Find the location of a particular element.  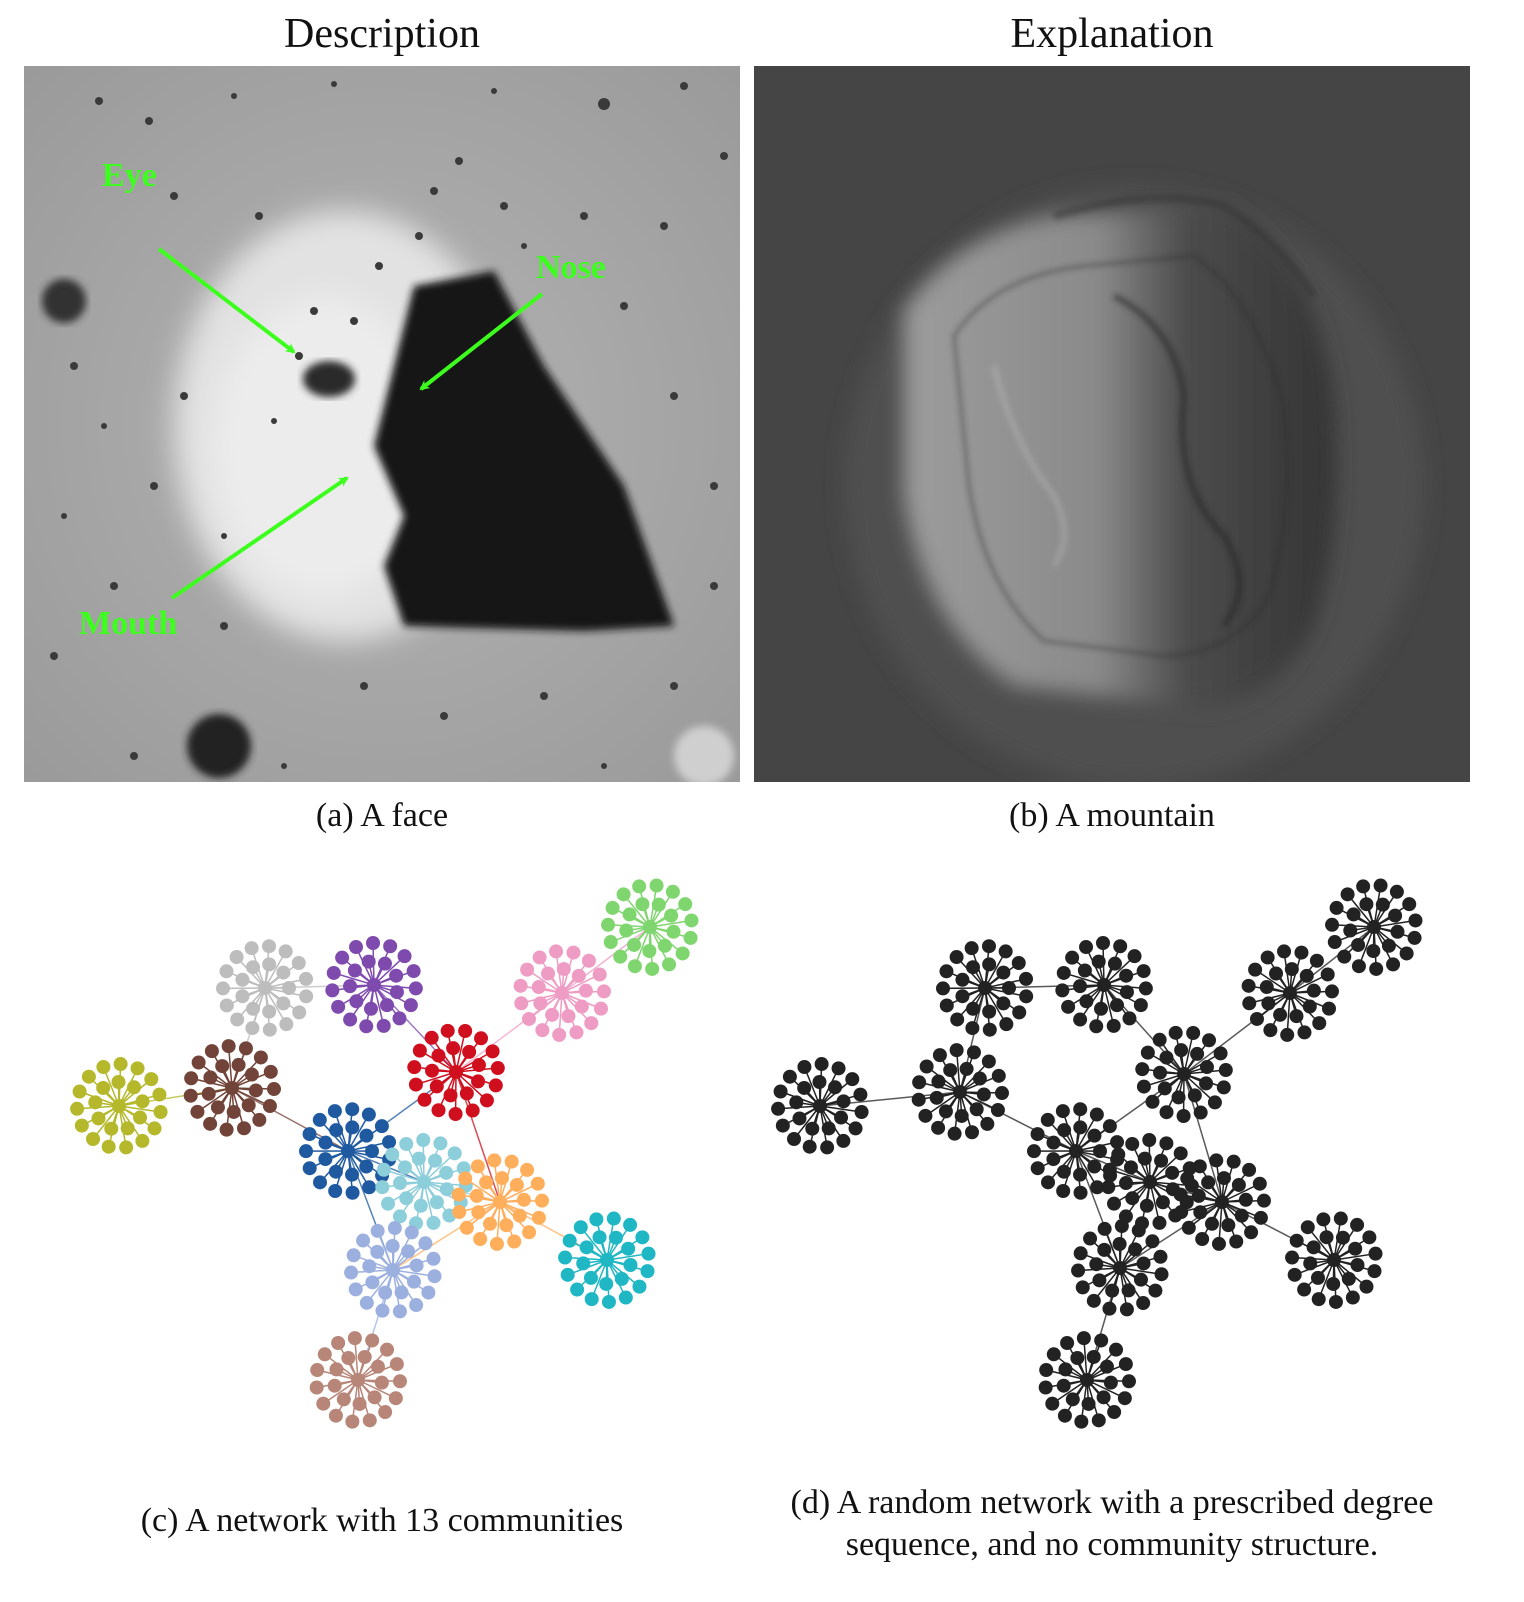

caption-c: (c) A network with 13 communities is located at coordinates (382, 1520).